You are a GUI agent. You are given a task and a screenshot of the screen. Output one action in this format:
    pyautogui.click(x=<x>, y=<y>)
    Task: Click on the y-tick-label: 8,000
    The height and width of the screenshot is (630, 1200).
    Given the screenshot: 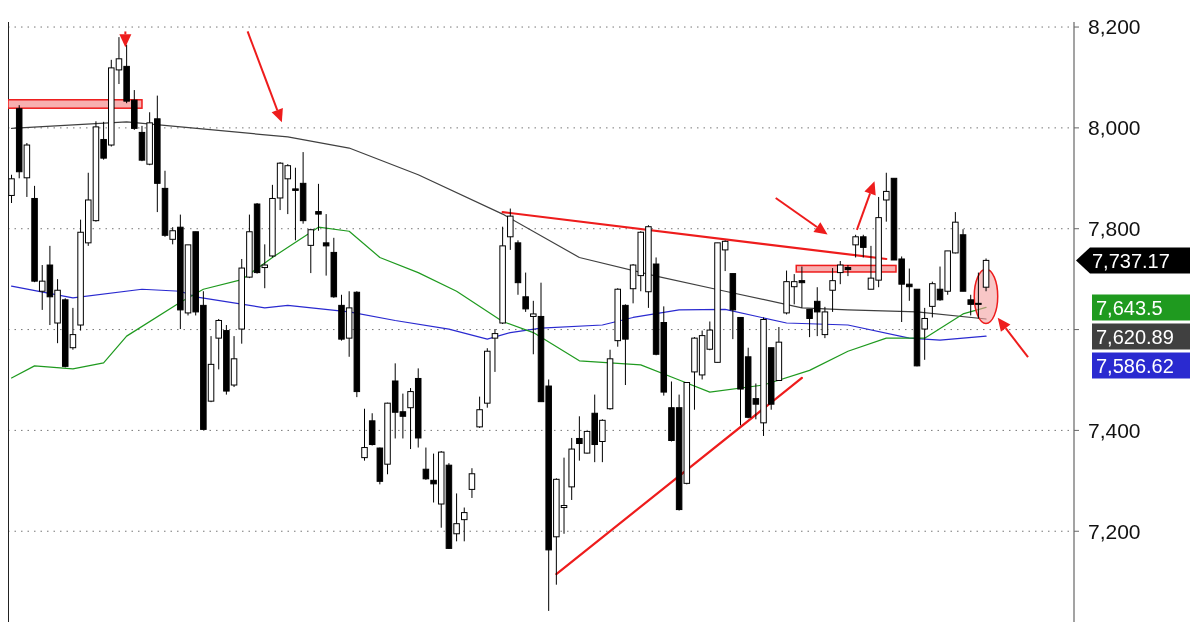 What is the action you would take?
    pyautogui.click(x=1114, y=128)
    